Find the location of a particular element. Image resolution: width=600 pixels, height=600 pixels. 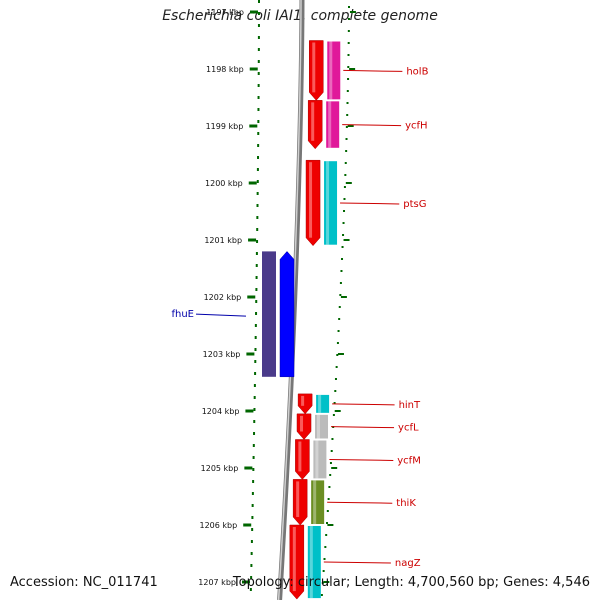

cog-bar-ycfM is located at coordinates (320, 459).